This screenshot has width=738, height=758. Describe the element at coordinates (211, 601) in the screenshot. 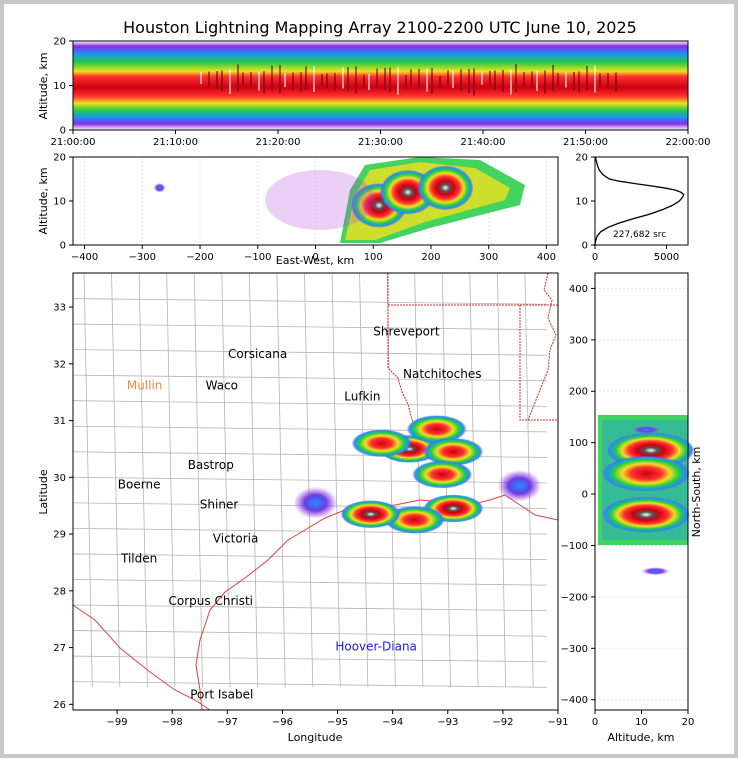

I see `station-label: Corpus Christi` at that location.